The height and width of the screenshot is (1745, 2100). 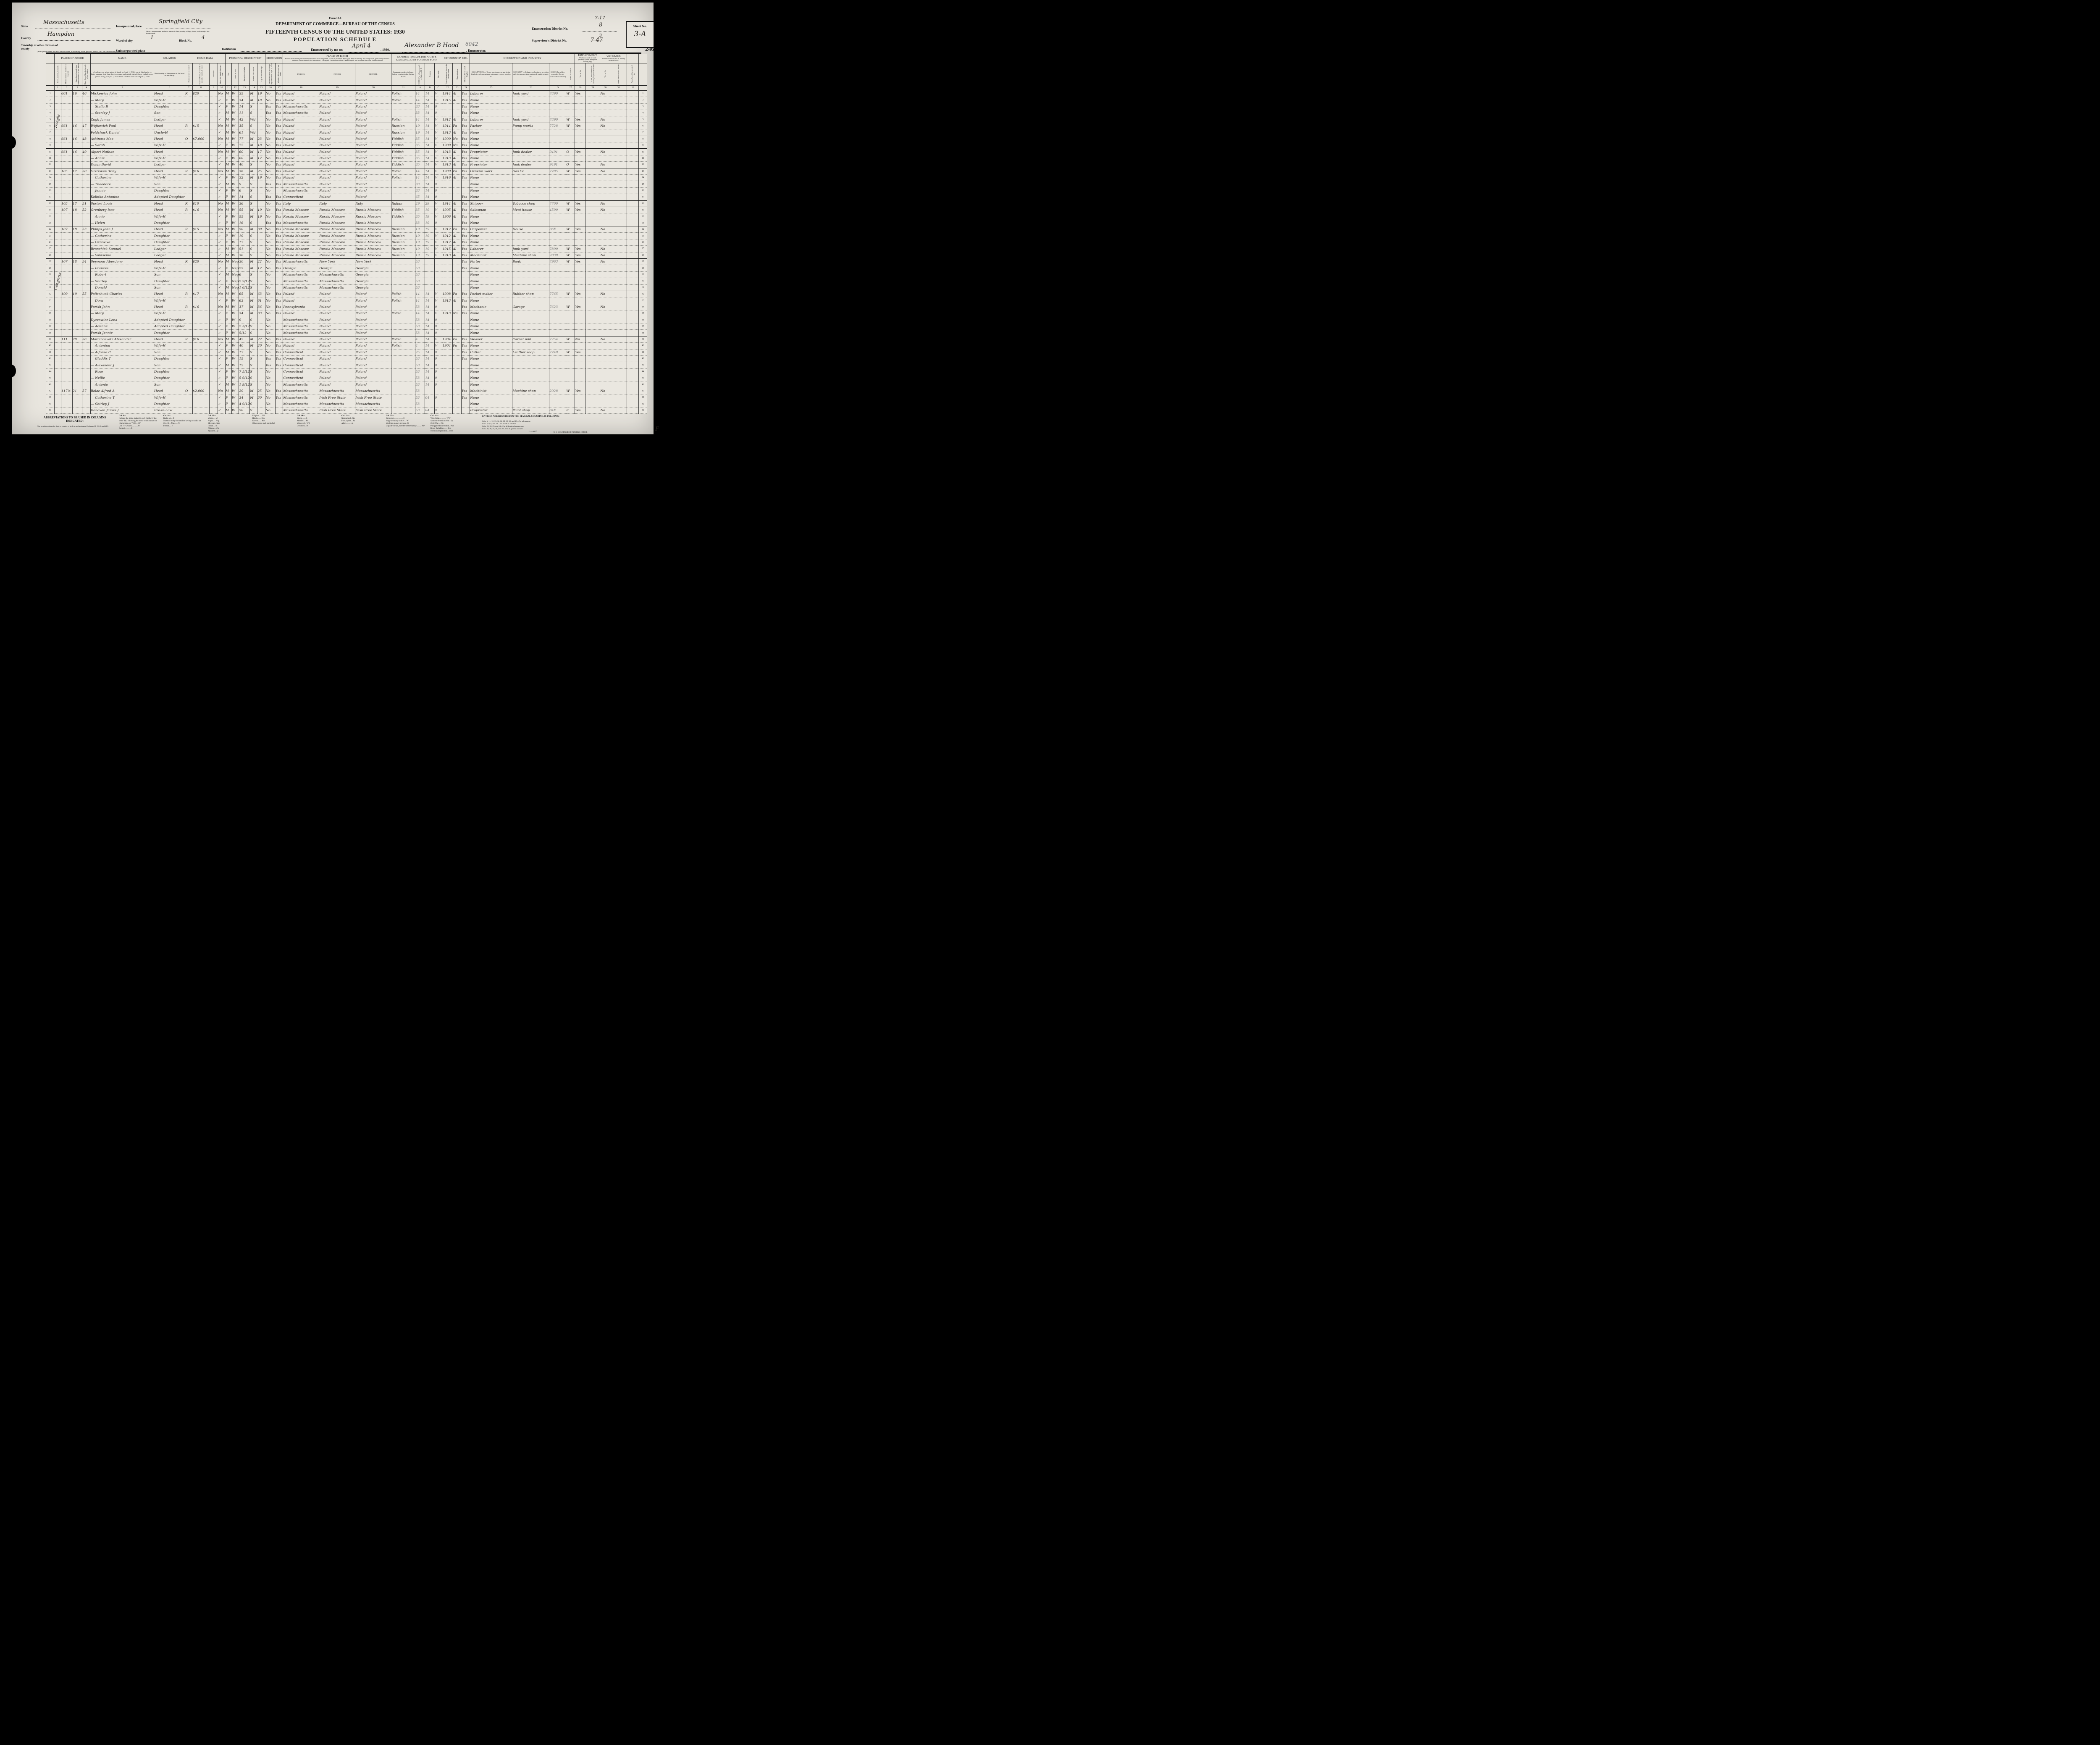 I want to click on cell-hn, so click(x=67, y=300).